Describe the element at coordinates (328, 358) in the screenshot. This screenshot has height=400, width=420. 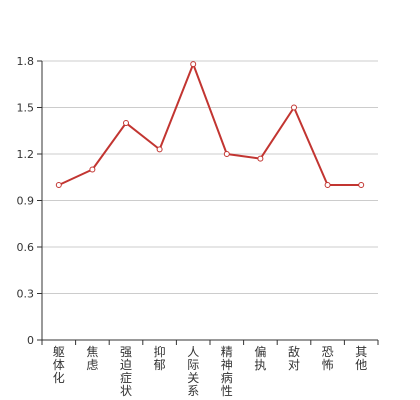
I see `x-tick-label: 恐怖` at that location.